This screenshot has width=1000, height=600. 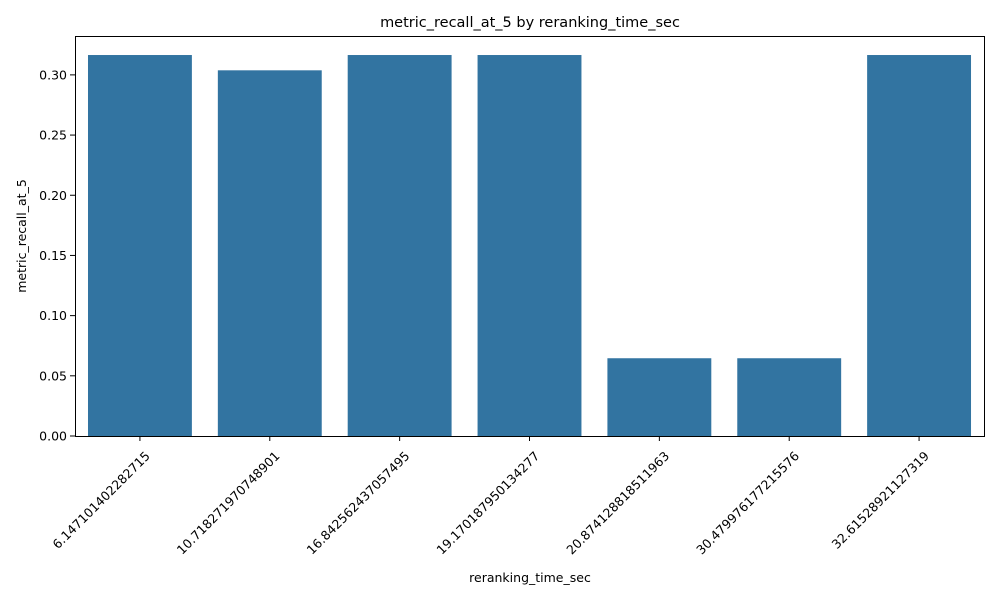 I want to click on y-axis-ticks: 0.00 0.05 0.10 0.15 0.20 0.25 0.30, so click(x=57, y=255).